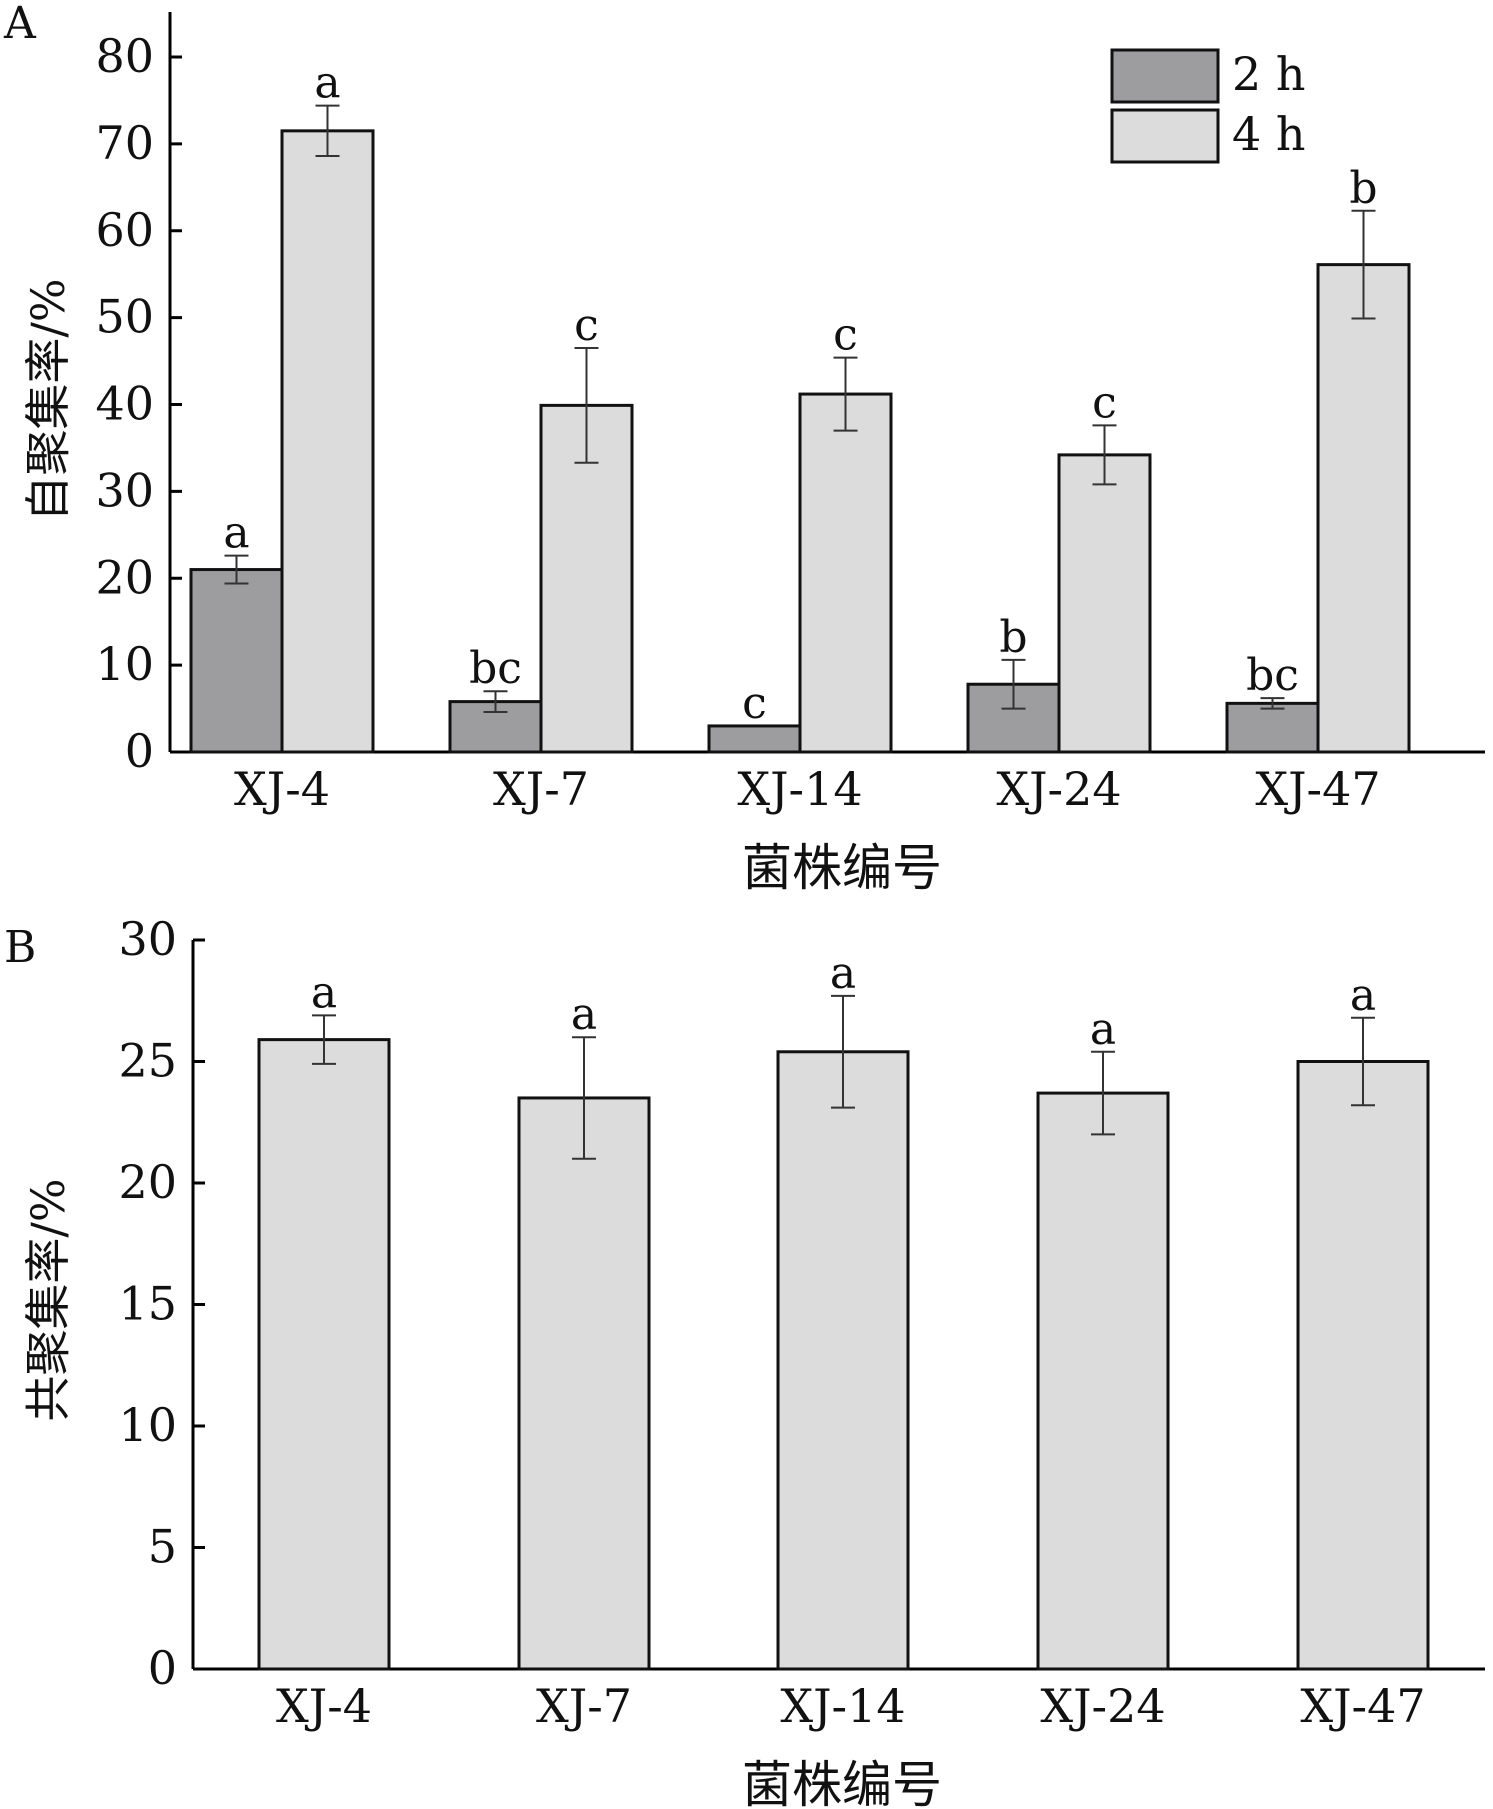 This screenshot has width=1493, height=1809. I want to click on y-tick-label: 70, so click(124, 143).